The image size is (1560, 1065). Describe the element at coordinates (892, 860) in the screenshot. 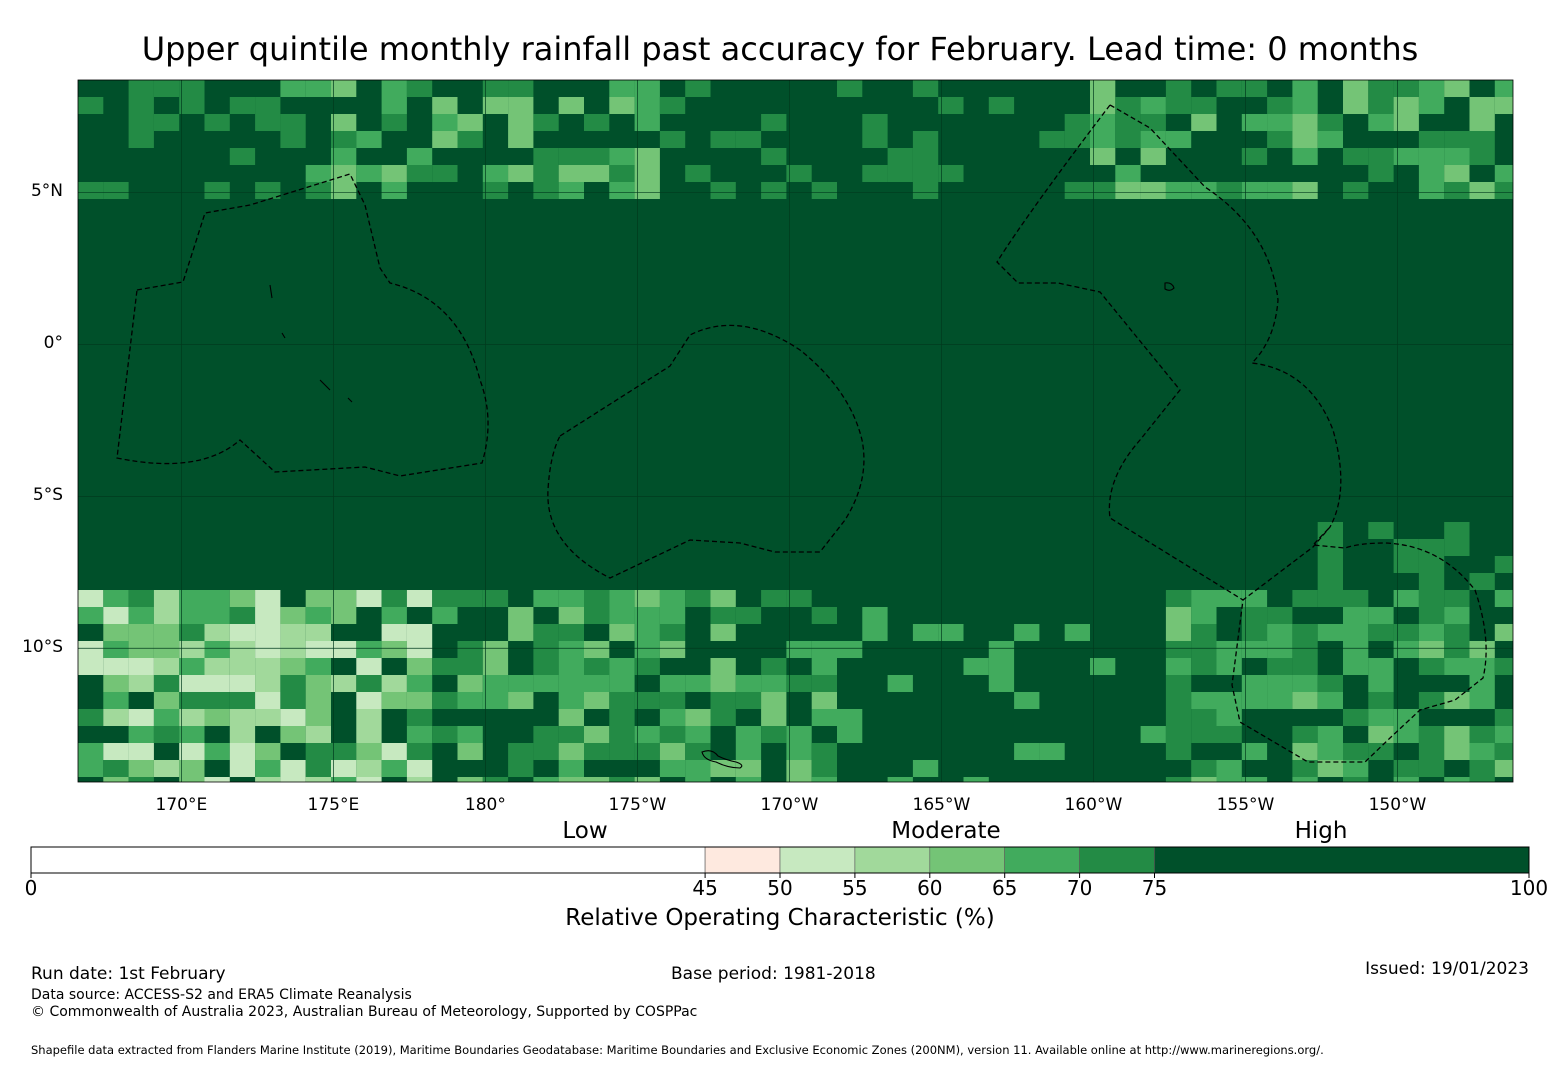

I see `colorbar-segment` at that location.